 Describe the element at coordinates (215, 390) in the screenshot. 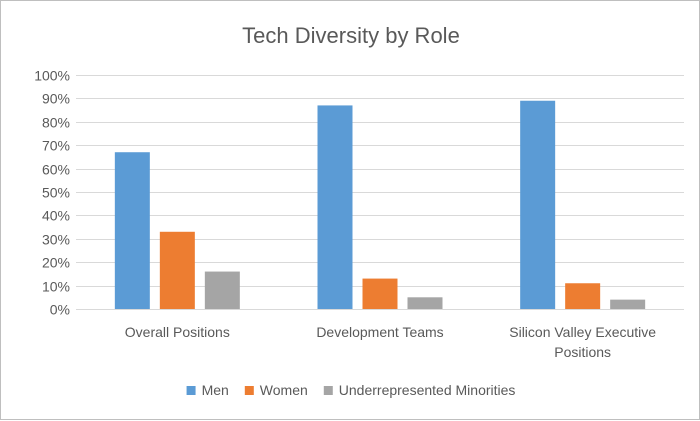

I see `legend-label: Men` at that location.